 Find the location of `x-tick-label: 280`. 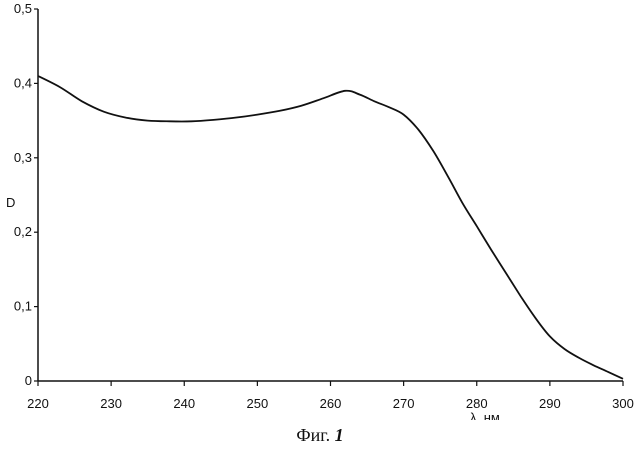

x-tick-label: 280 is located at coordinates (477, 403).